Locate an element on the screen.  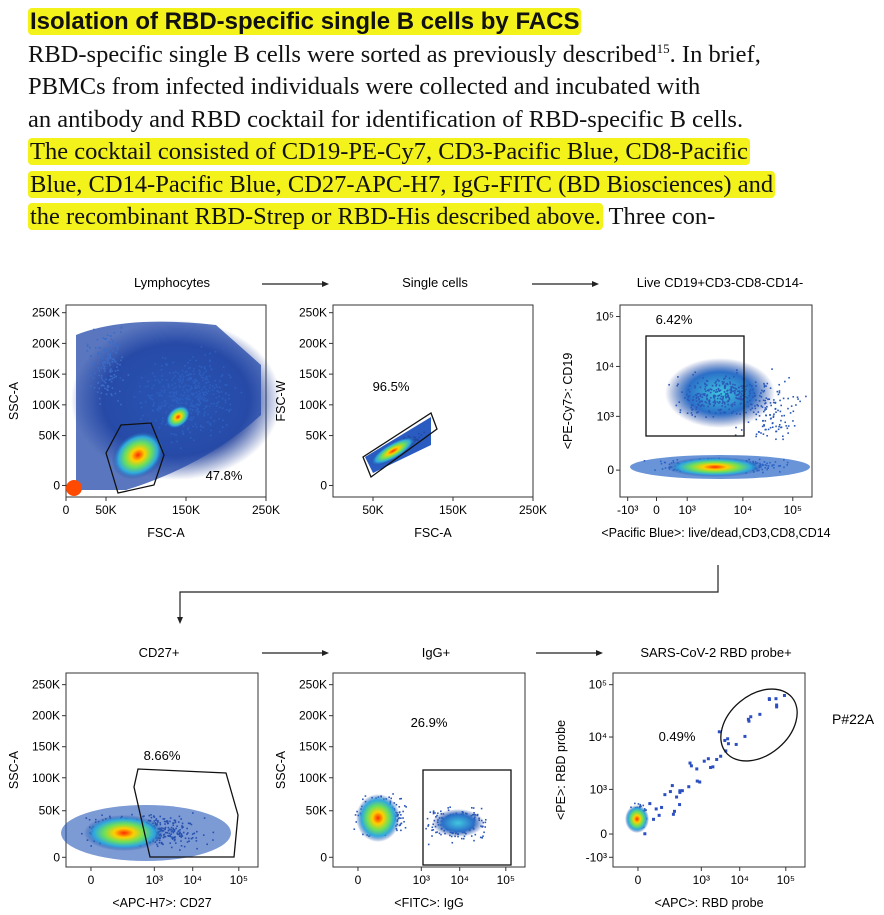
panel-title: Single cells is located at coordinates (435, 282).